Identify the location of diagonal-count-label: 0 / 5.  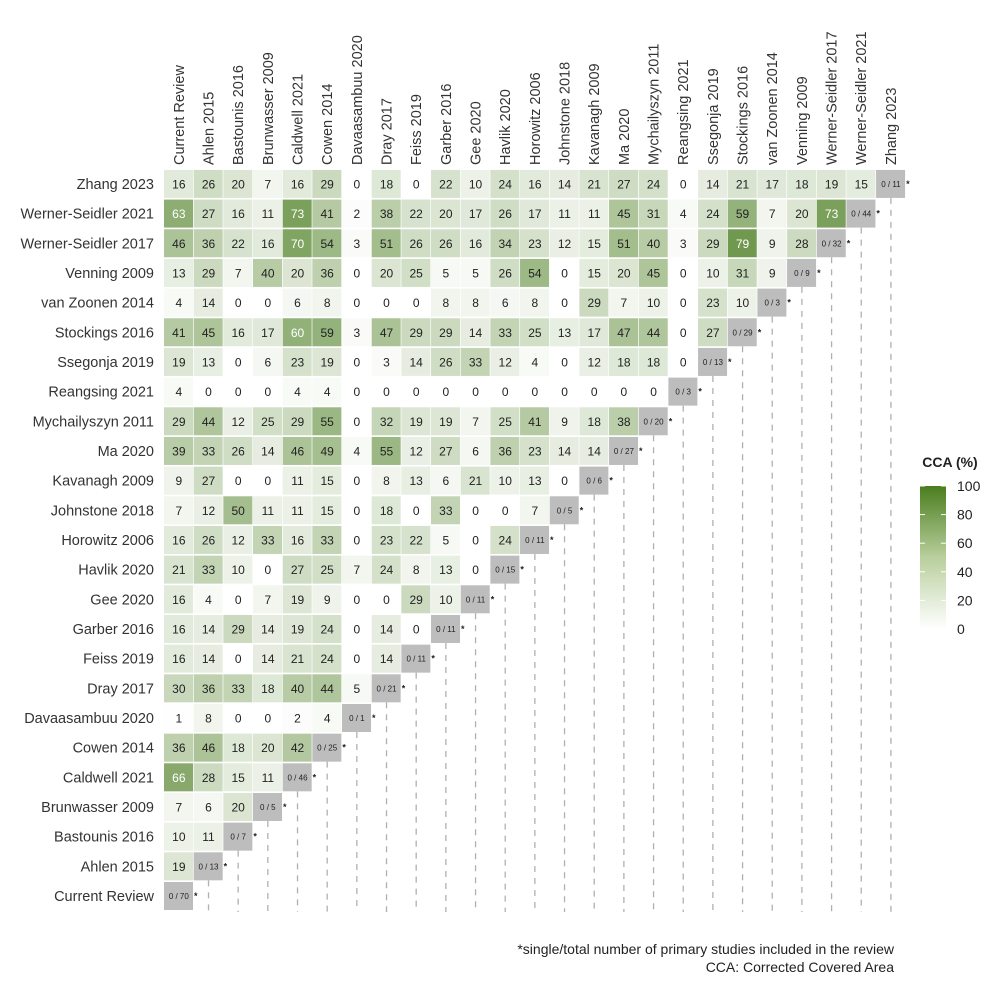
(565, 510).